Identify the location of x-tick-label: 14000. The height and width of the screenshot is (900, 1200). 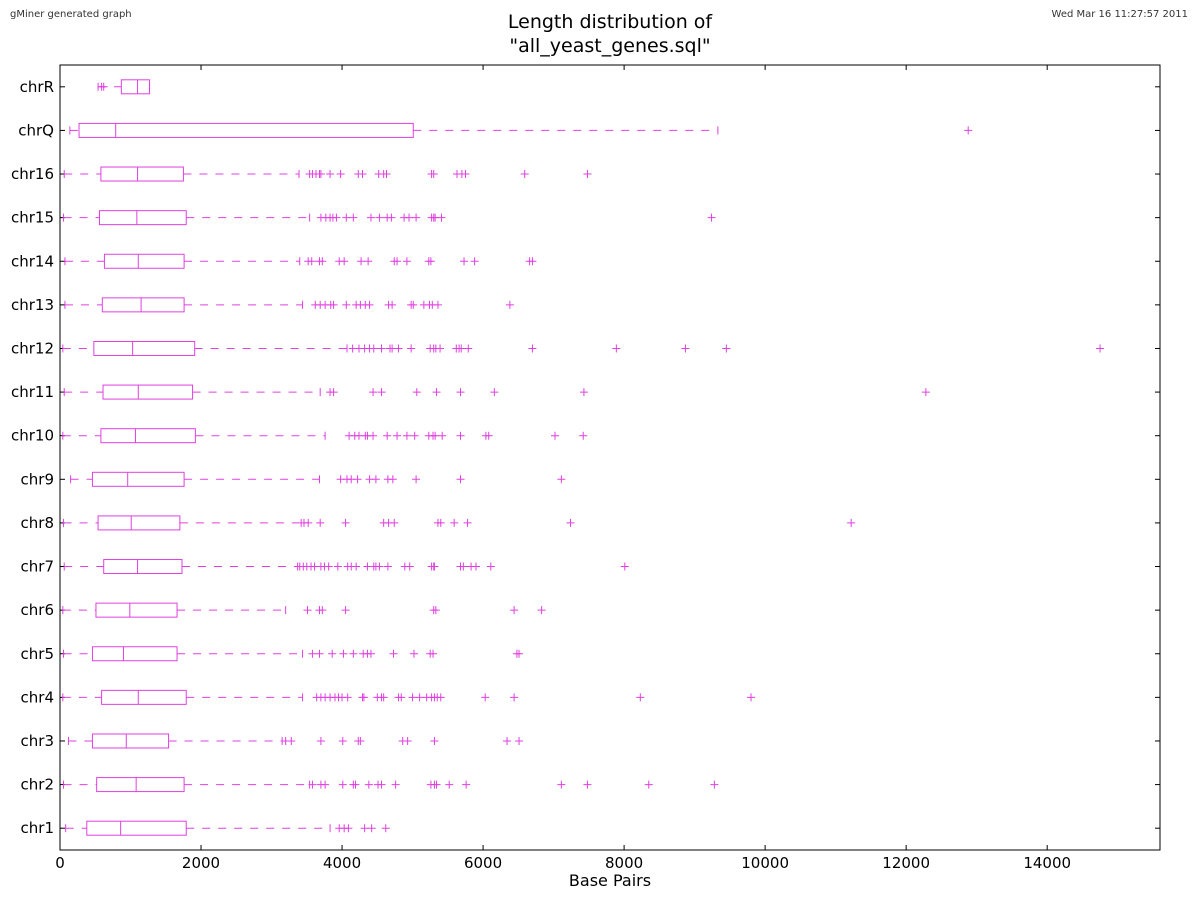
(1047, 863).